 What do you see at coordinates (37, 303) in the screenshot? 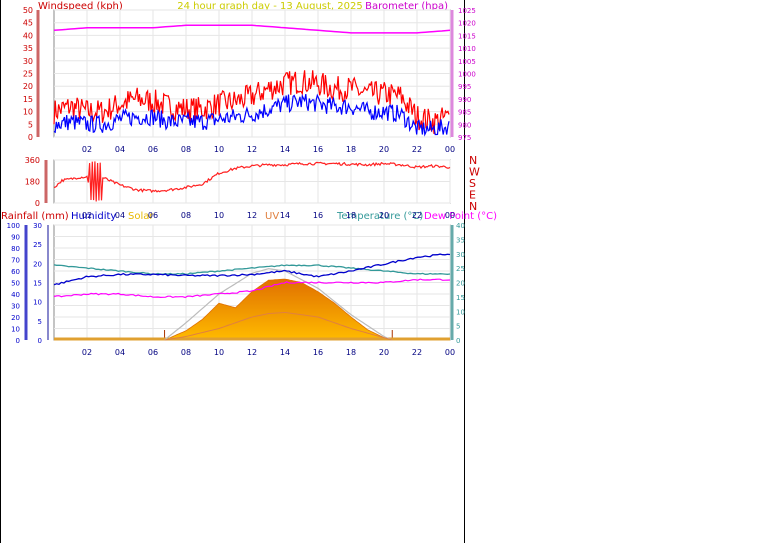
I see `rain-tick-10: 10` at bounding box center [37, 303].